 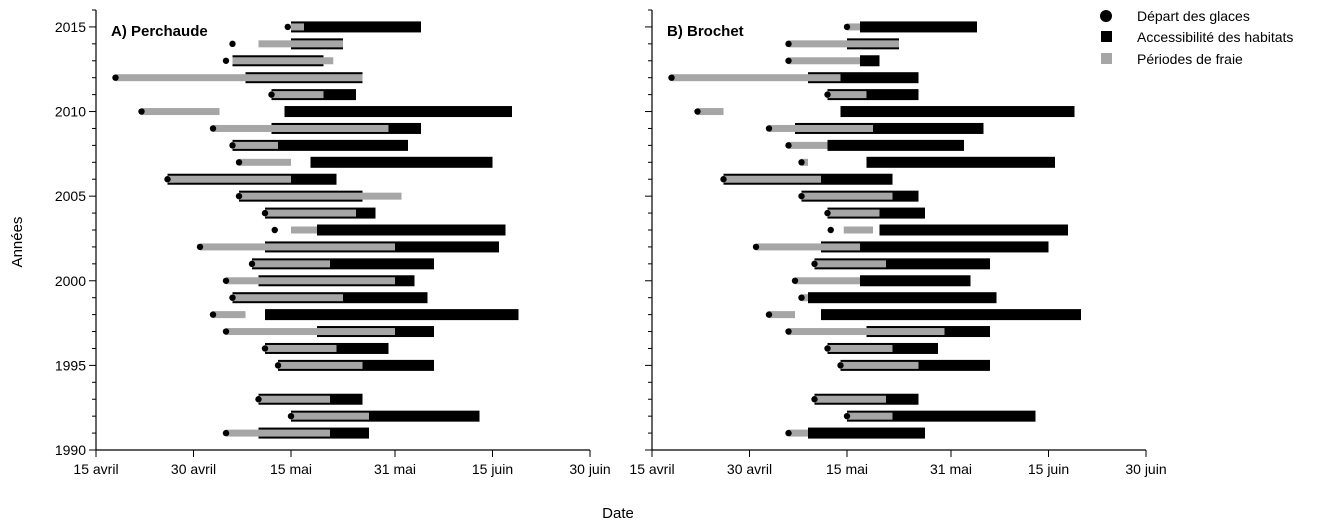 I want to click on x-tick-label: 15 juin, so click(x=492, y=469).